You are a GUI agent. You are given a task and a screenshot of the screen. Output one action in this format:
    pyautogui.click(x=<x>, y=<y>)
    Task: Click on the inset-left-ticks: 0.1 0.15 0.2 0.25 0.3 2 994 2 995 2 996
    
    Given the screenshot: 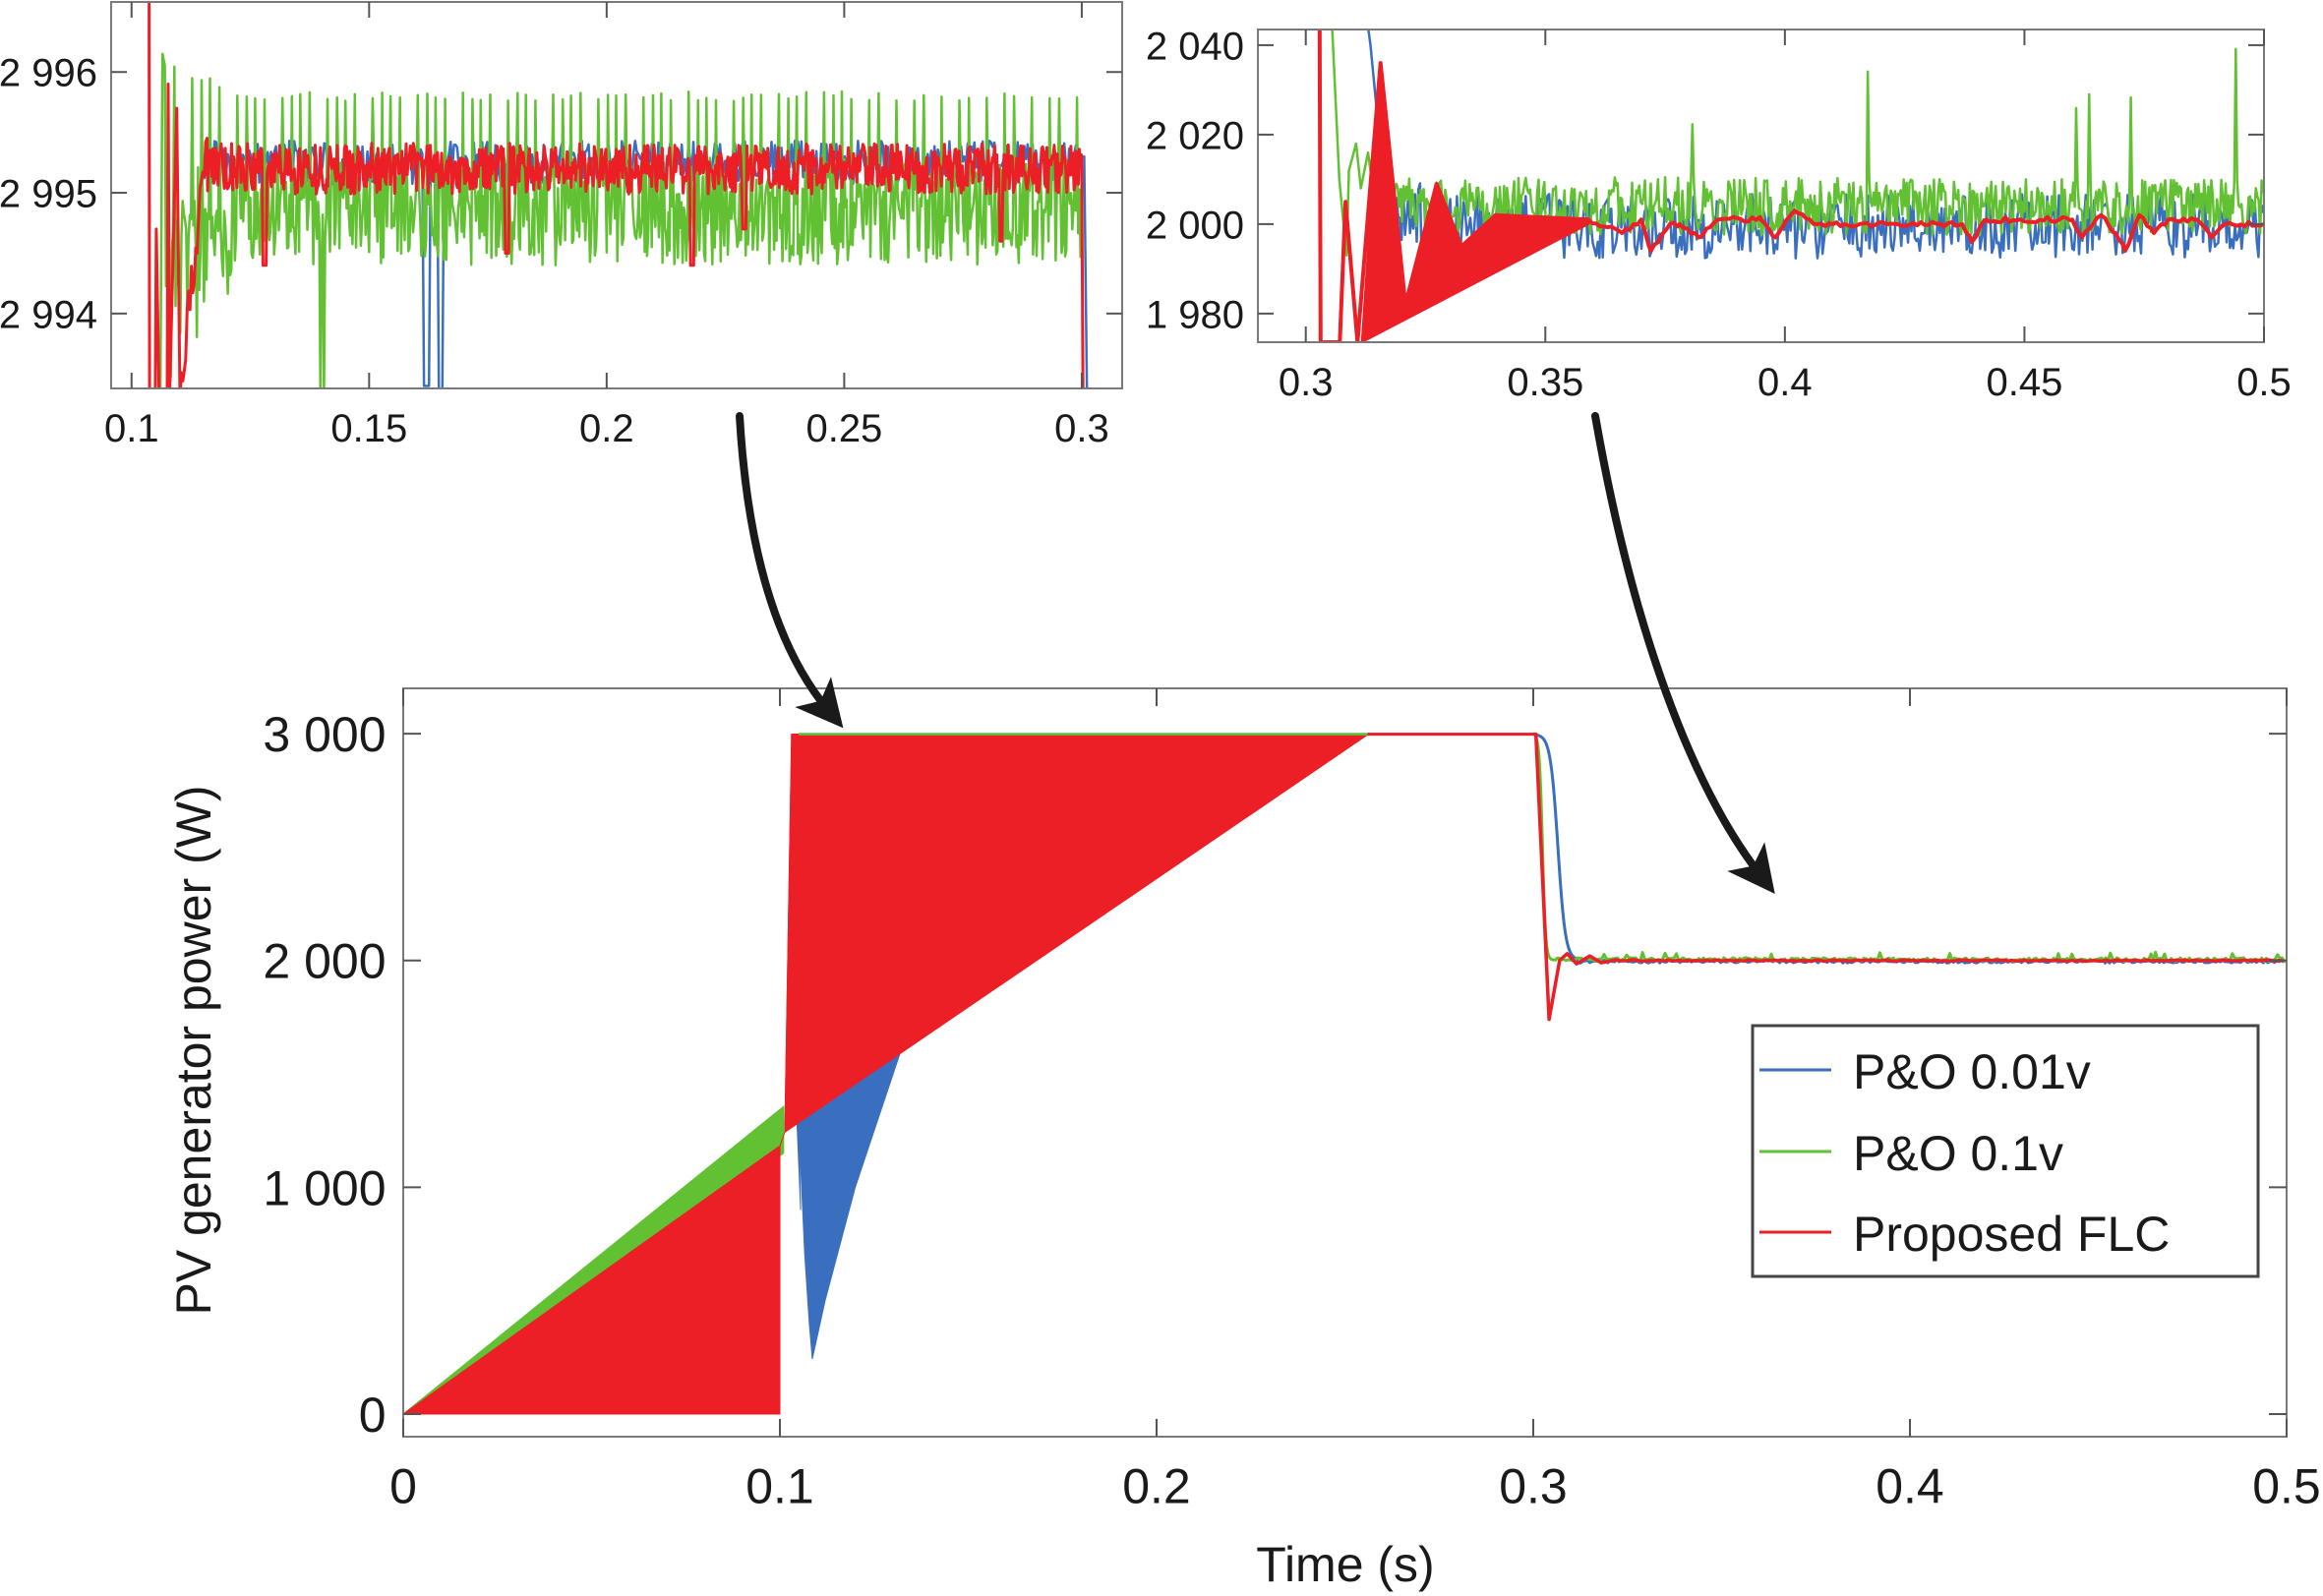 What is the action you would take?
    pyautogui.click(x=561, y=226)
    